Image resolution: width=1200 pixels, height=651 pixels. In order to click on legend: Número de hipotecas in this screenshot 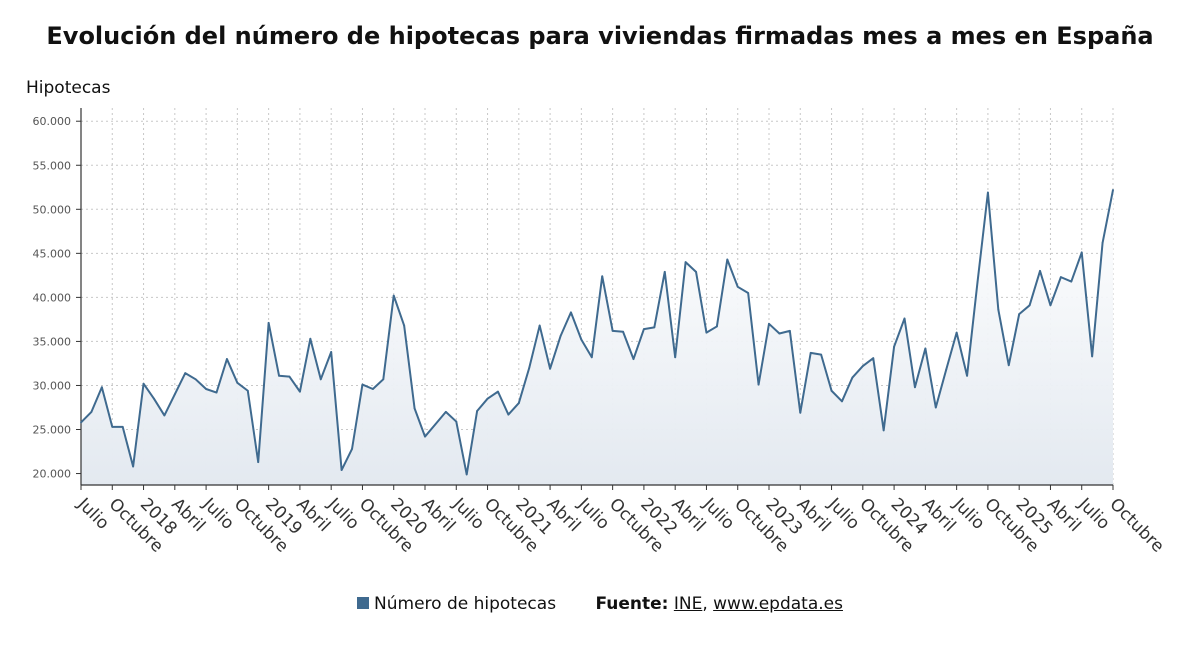, I will do `click(456, 604)`.